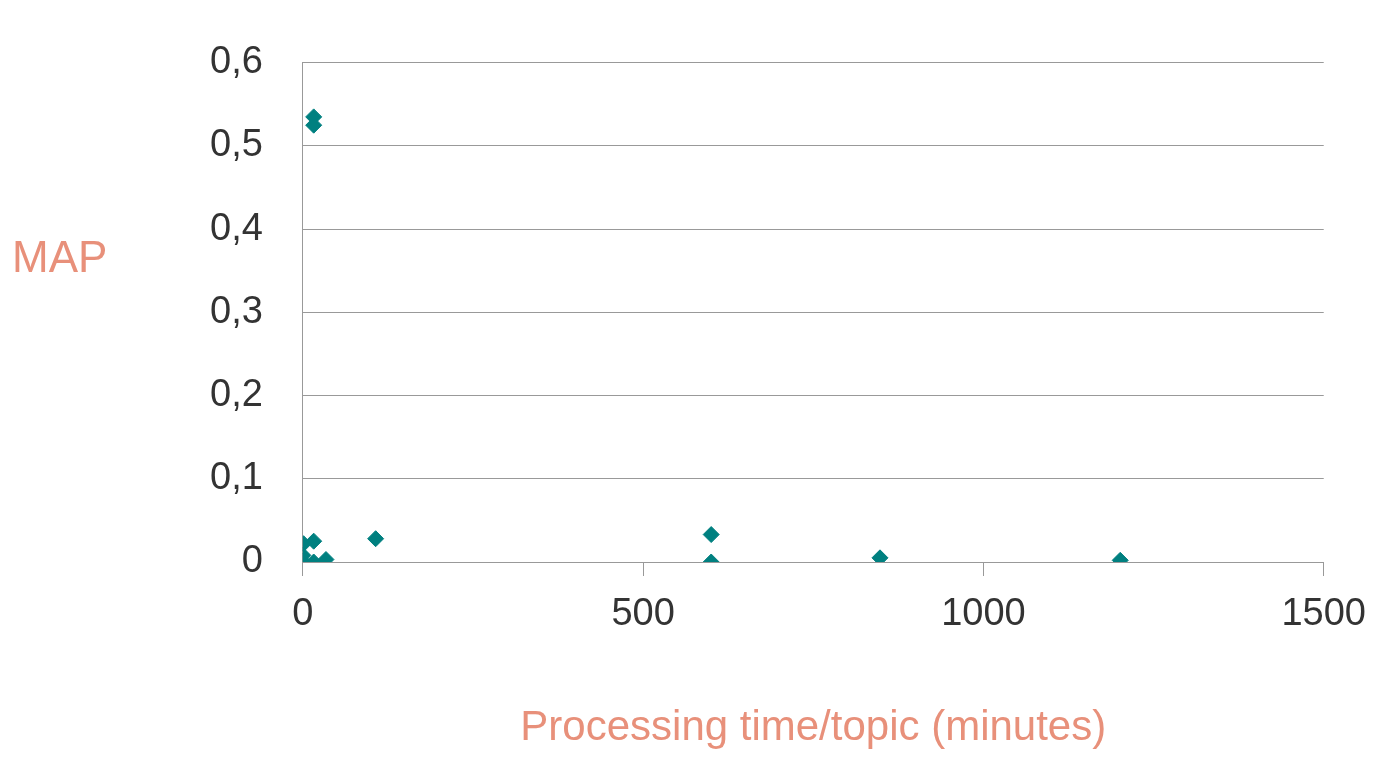  What do you see at coordinates (813, 726) in the screenshot?
I see `x-axis-title: Processing time/topic (minutes)` at bounding box center [813, 726].